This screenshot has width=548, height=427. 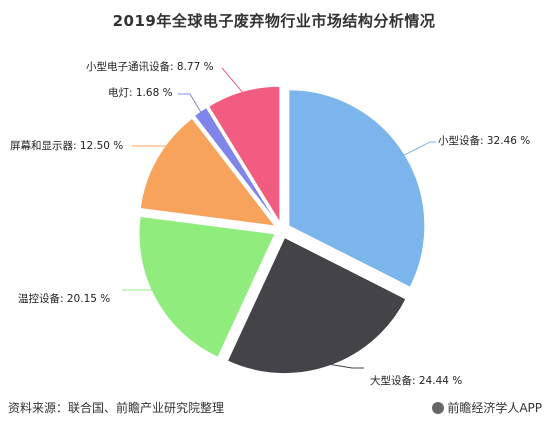 What do you see at coordinates (438, 408) in the screenshot?
I see `brand-logo-icon` at bounding box center [438, 408].